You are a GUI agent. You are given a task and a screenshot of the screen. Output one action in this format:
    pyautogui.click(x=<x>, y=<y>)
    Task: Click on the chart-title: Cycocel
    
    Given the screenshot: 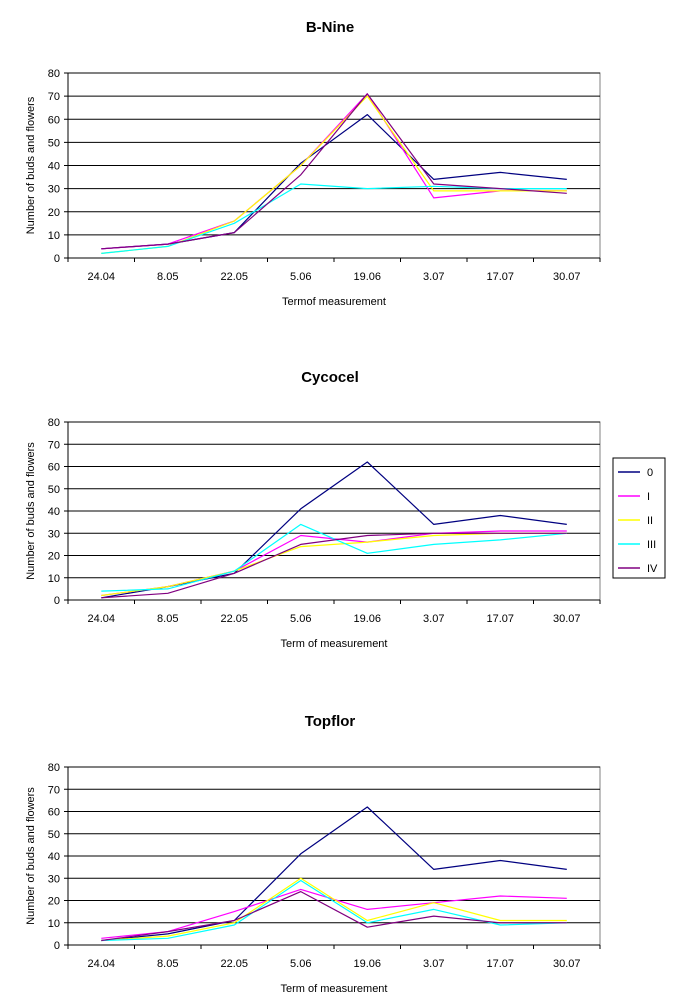 What is the action you would take?
    pyautogui.click(x=330, y=377)
    